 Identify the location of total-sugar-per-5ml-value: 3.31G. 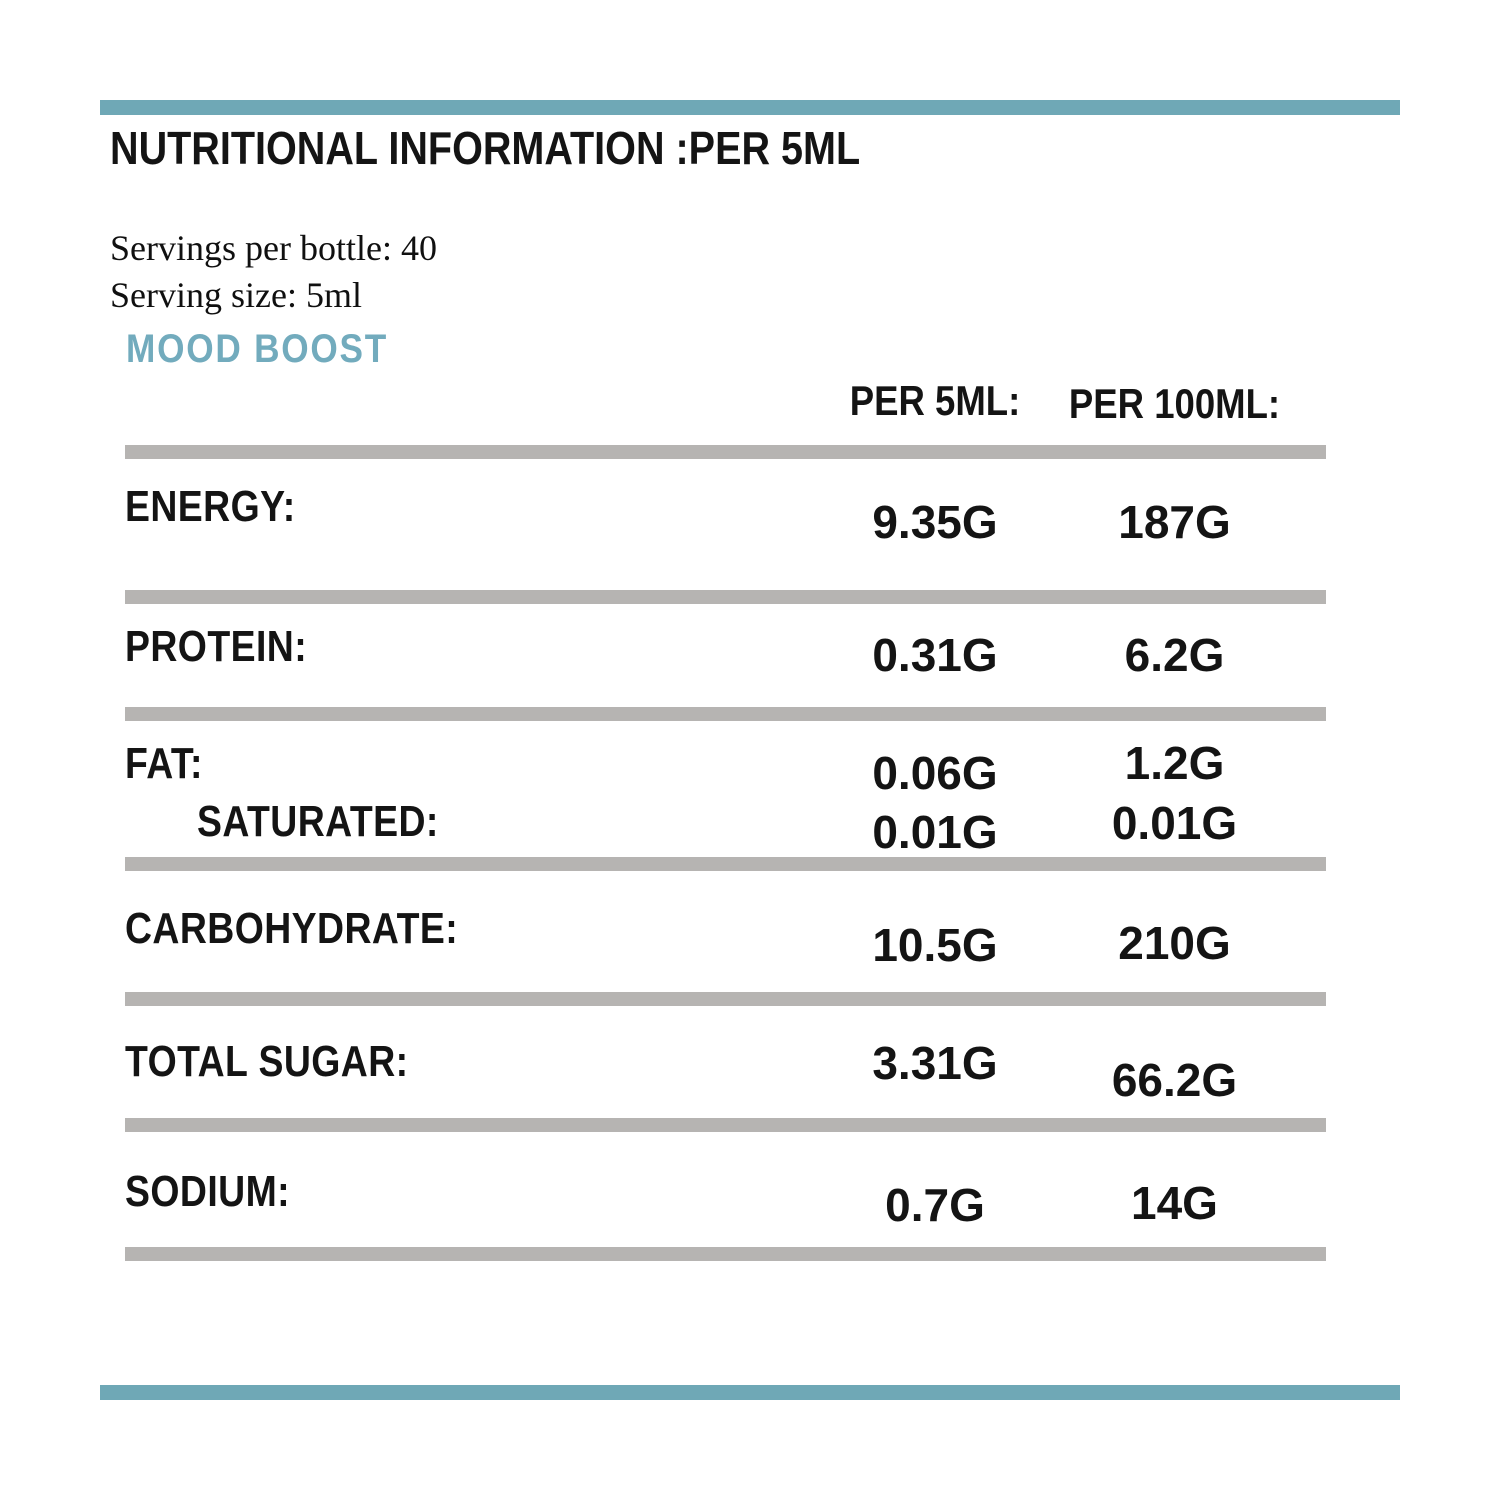
(935, 1063).